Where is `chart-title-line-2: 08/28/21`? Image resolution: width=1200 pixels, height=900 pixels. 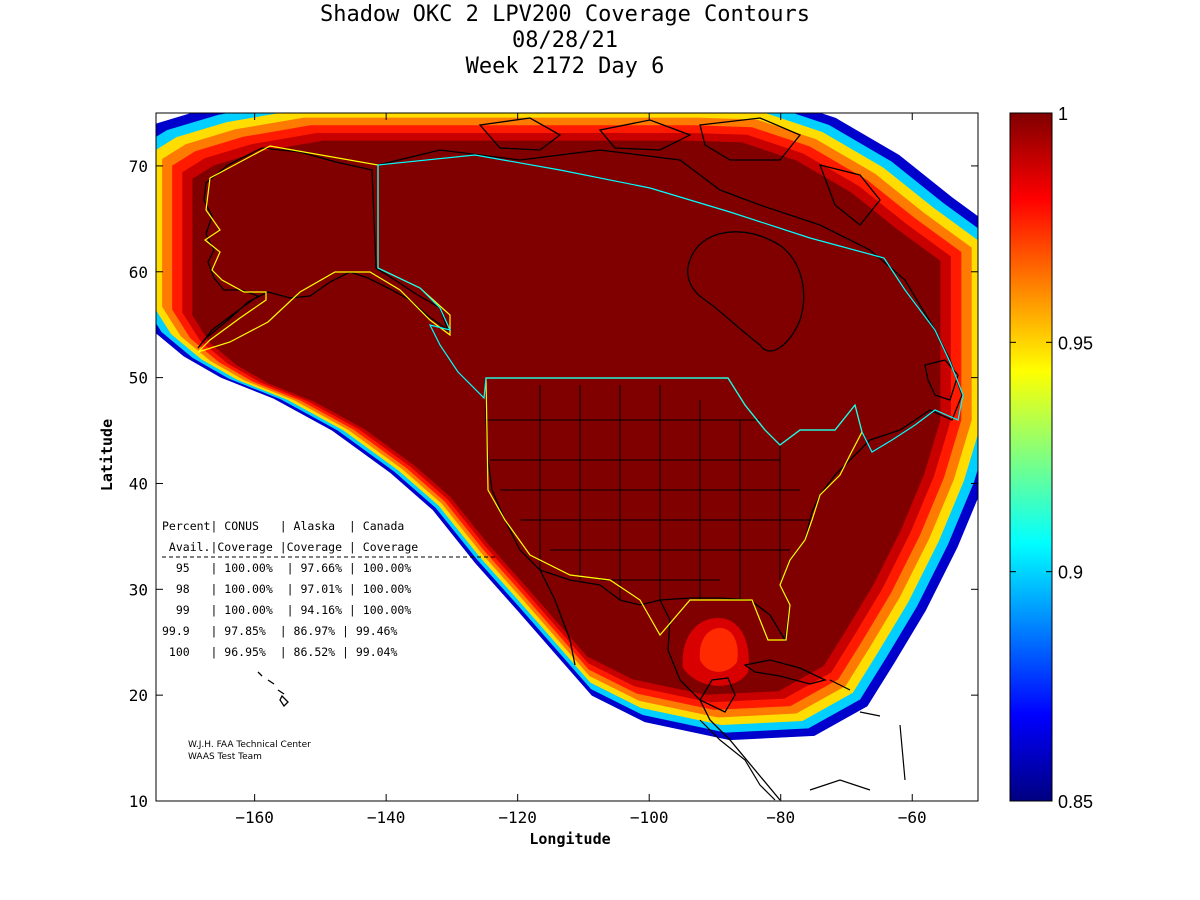 chart-title-line-2: 08/28/21 is located at coordinates (565, 40).